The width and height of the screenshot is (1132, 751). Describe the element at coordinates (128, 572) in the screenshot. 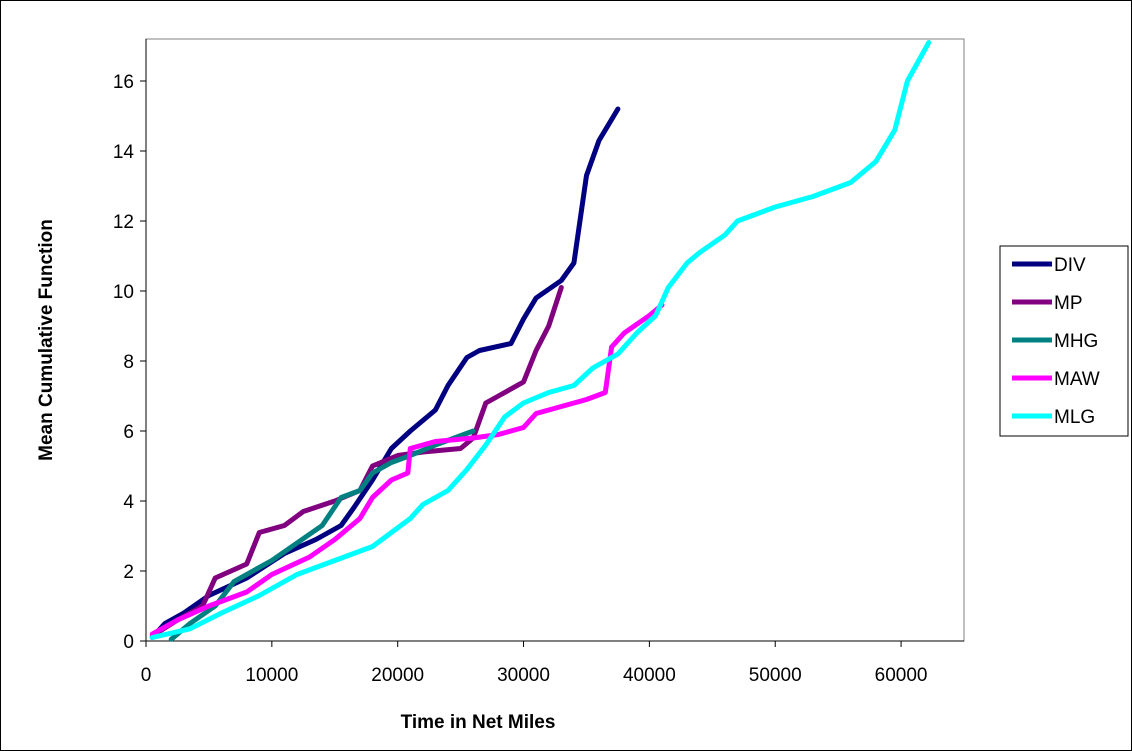

I see `y-tick-label: 2` at that location.